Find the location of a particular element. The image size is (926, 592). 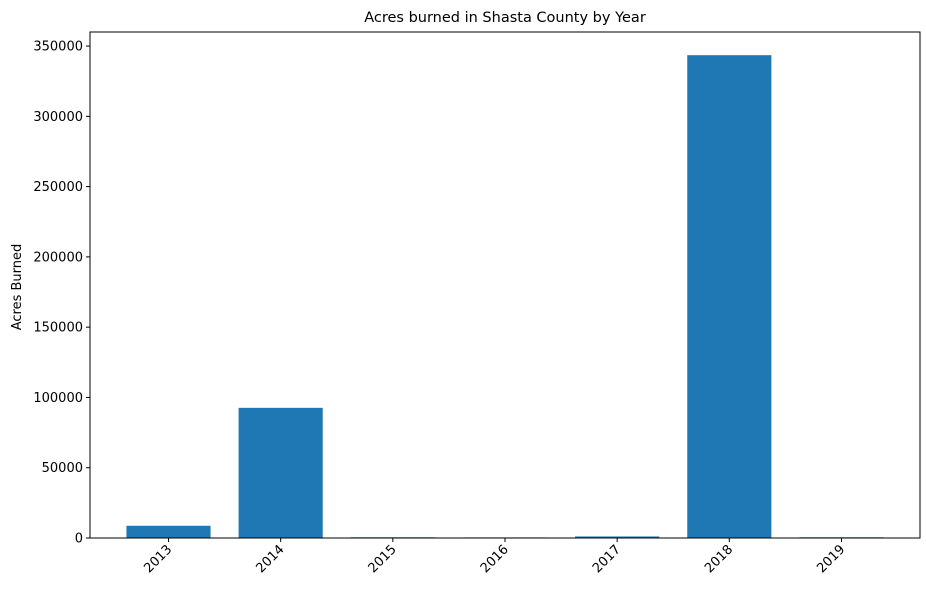

x-tick-label-2019: 2019 is located at coordinates (831, 559).